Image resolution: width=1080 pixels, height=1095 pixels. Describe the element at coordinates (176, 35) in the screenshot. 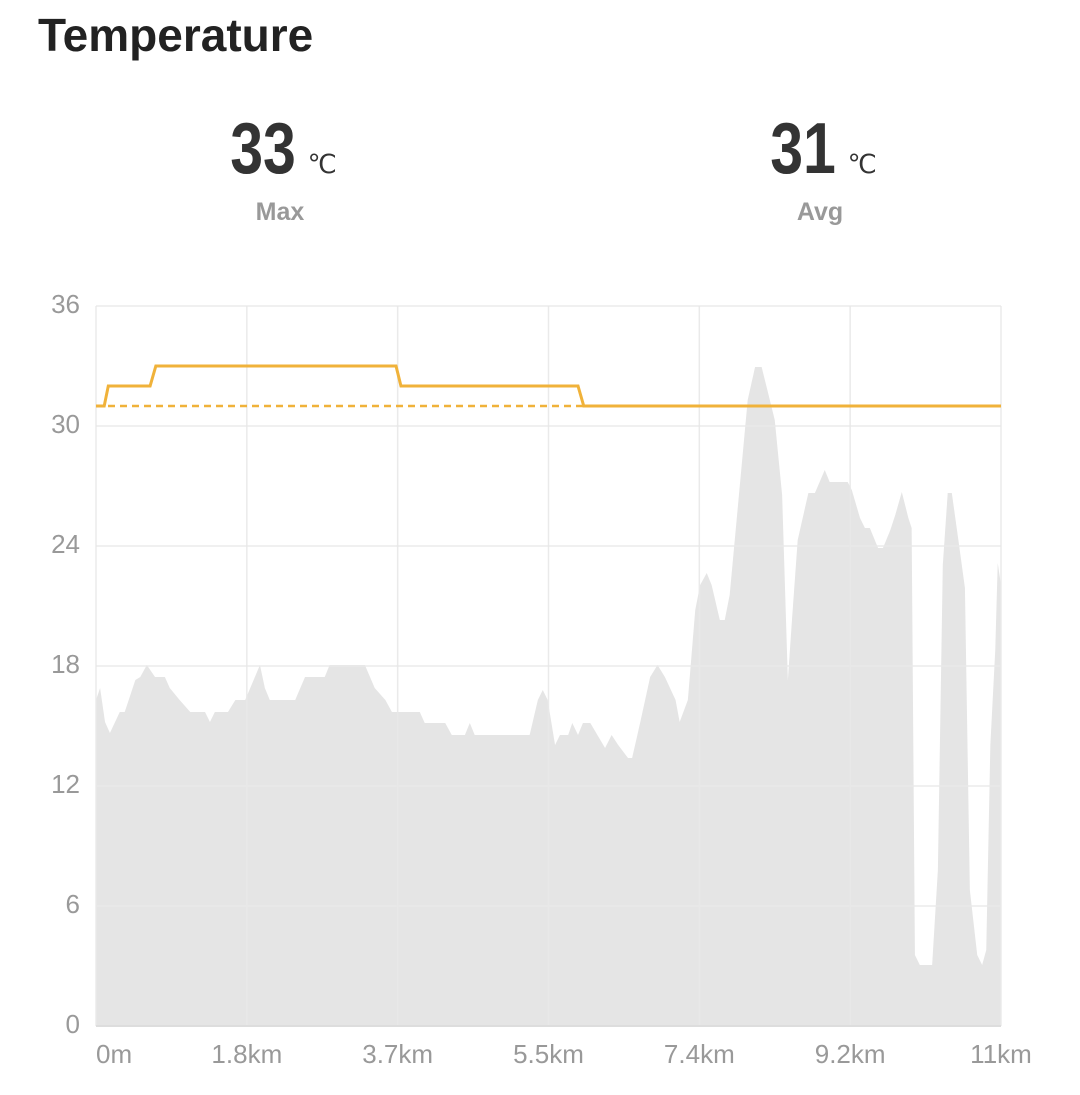

I see `page-title: Temperature` at that location.